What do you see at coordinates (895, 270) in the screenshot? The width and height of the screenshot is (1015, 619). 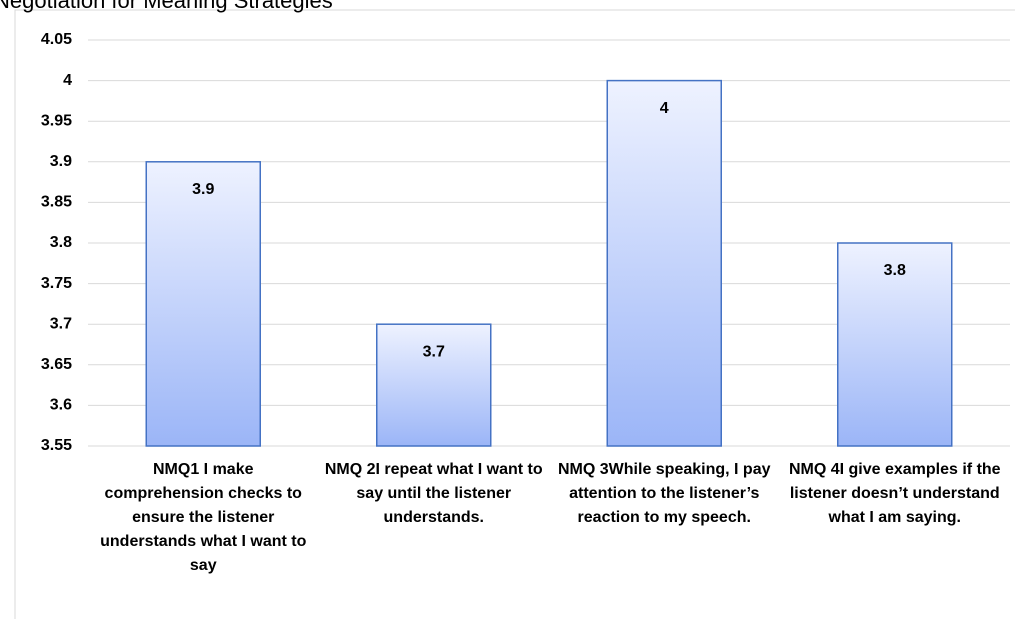 I see `data-label: 3.8` at bounding box center [895, 270].